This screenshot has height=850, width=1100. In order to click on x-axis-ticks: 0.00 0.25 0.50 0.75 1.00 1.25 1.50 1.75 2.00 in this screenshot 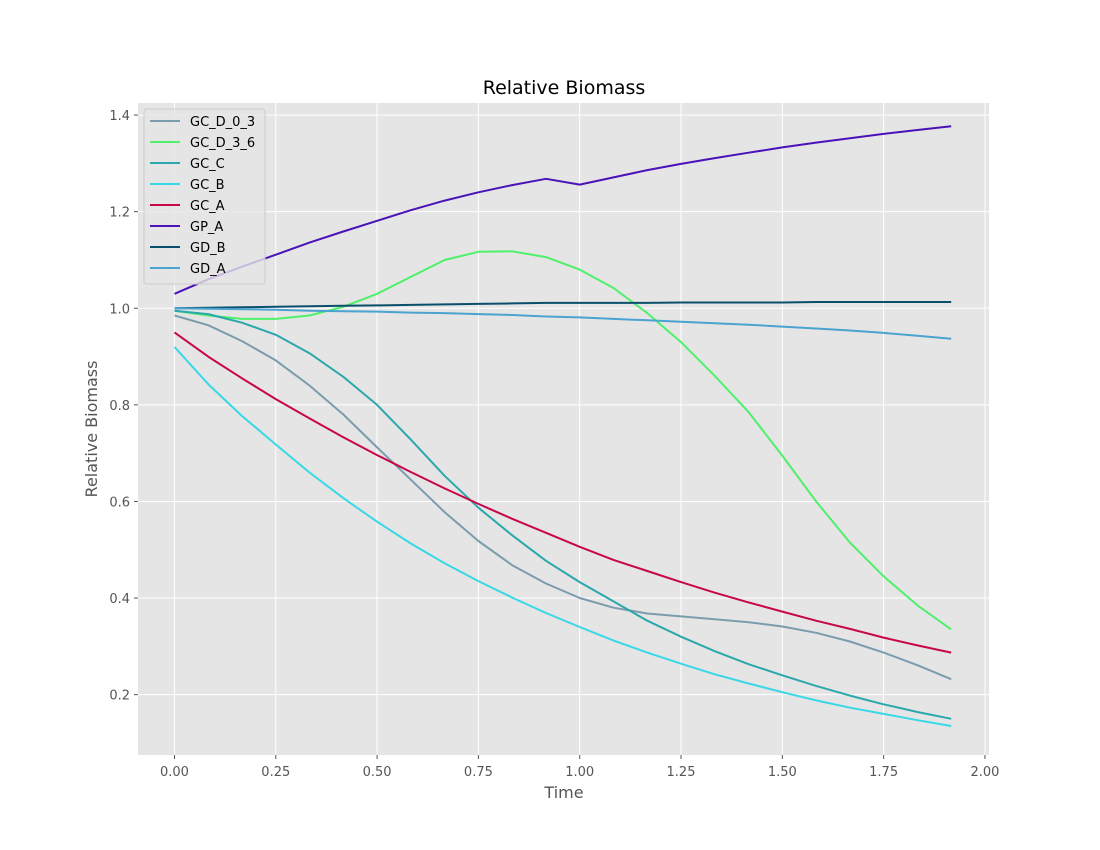, I will do `click(579, 767)`.